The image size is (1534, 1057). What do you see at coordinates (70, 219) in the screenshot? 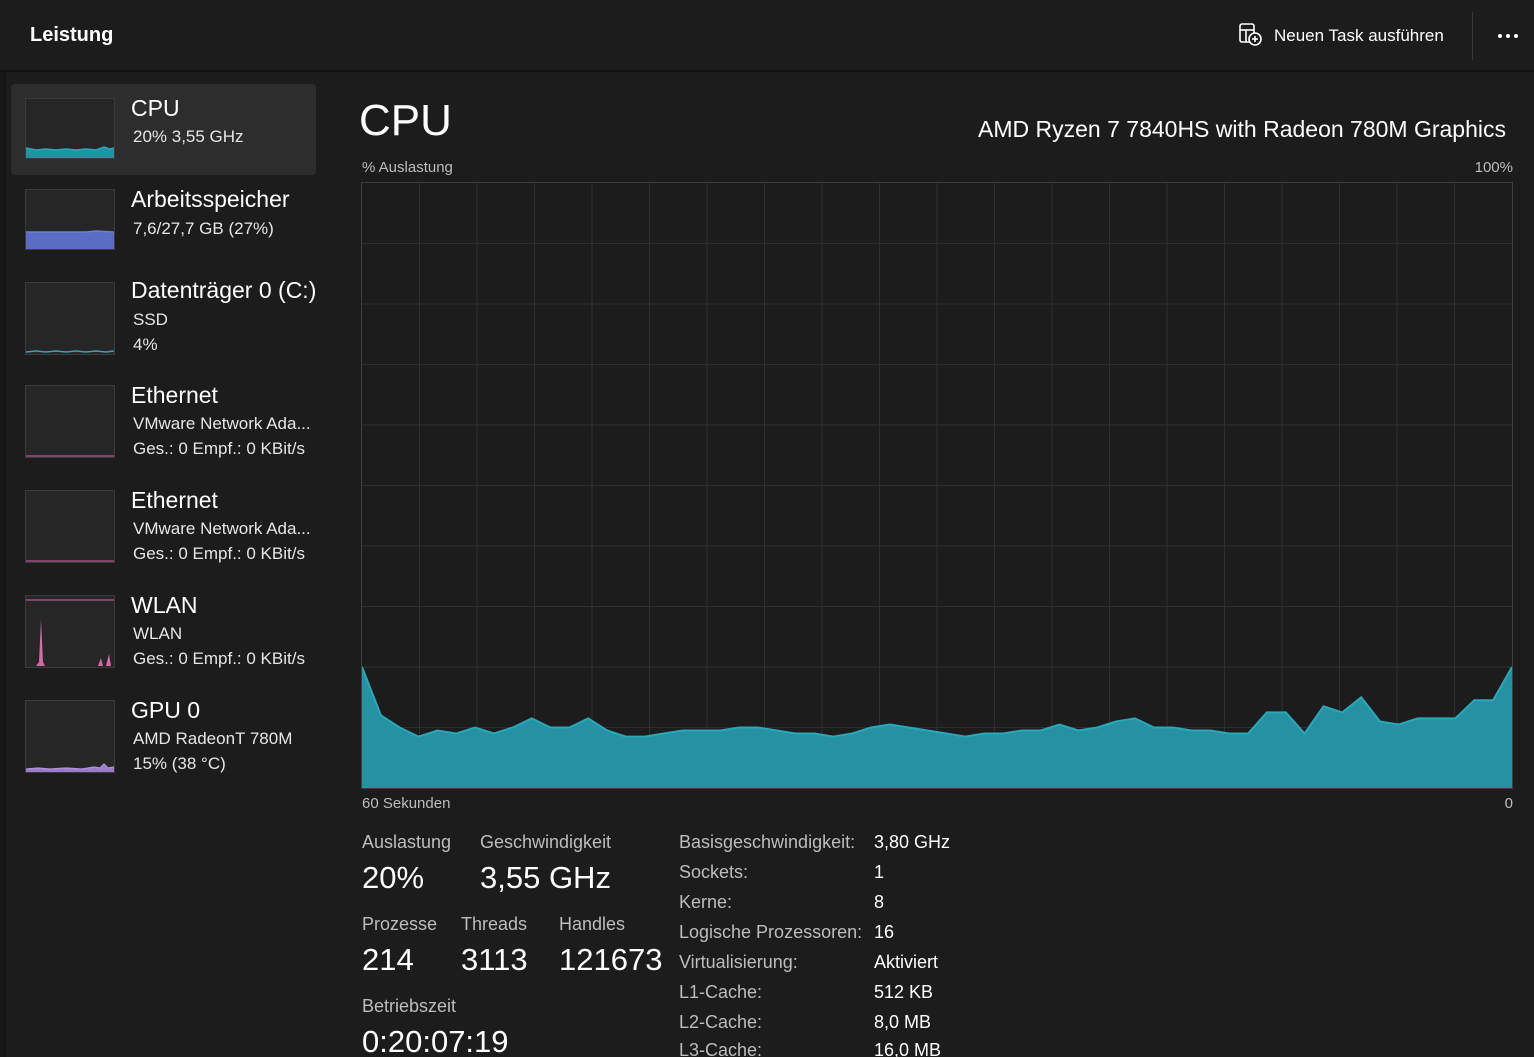
I see `memory-thumbnail-graph` at bounding box center [70, 219].